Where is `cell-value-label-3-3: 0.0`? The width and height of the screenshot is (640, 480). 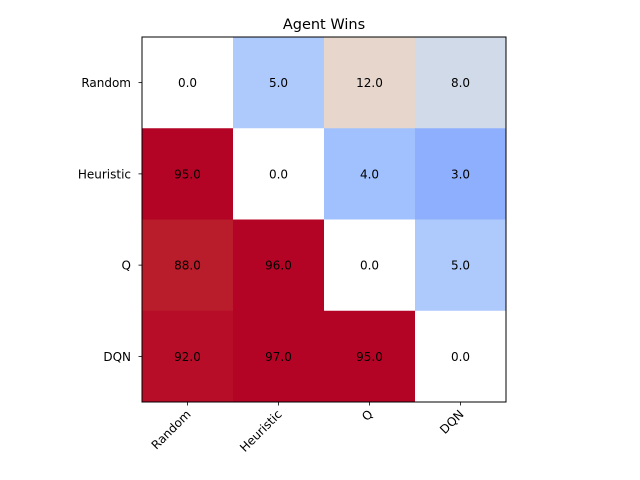 cell-value-label-3-3: 0.0 is located at coordinates (460, 357).